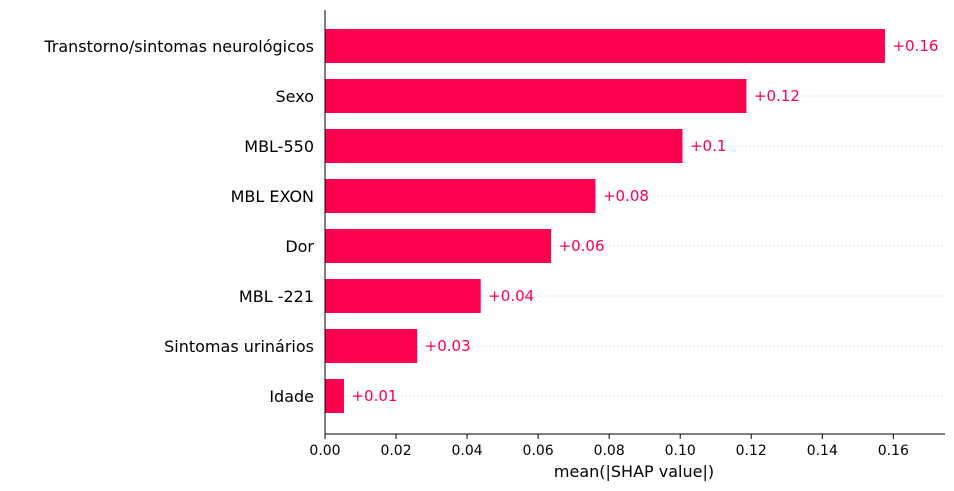 Image resolution: width=954 pixels, height=491 pixels. I want to click on feature-label: Transtorno/sintomas neurológicos, so click(178, 46).